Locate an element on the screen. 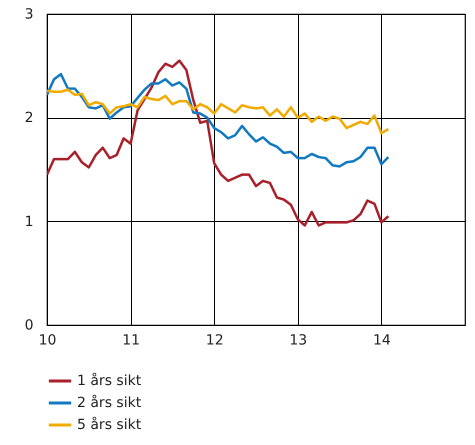  line-series is located at coordinates (218, 111).